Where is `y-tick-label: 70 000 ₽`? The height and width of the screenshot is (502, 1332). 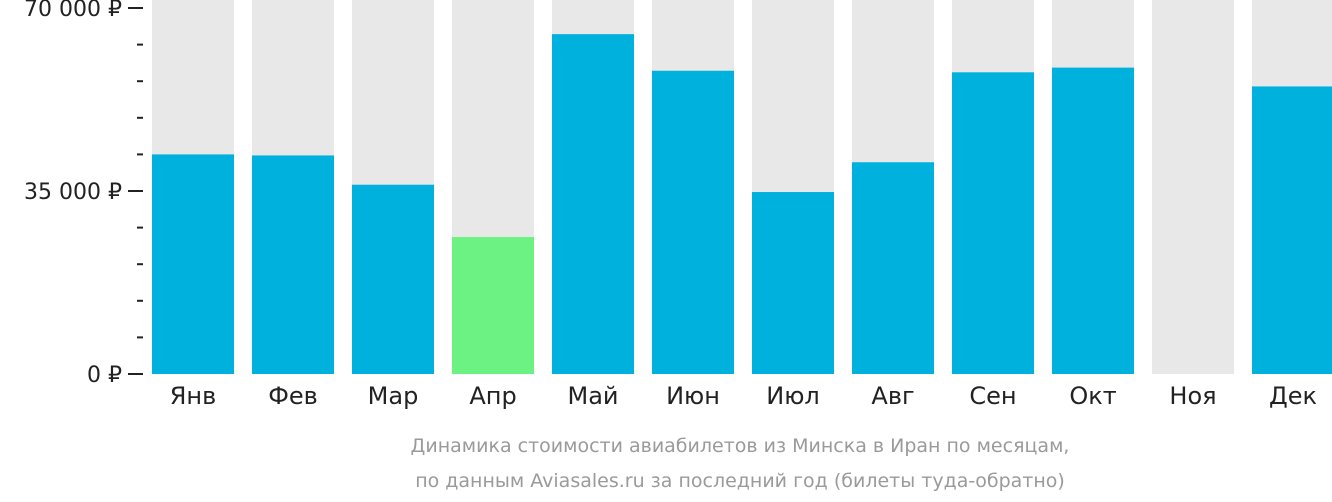 y-tick-label: 70 000 ₽ is located at coordinates (73, 11).